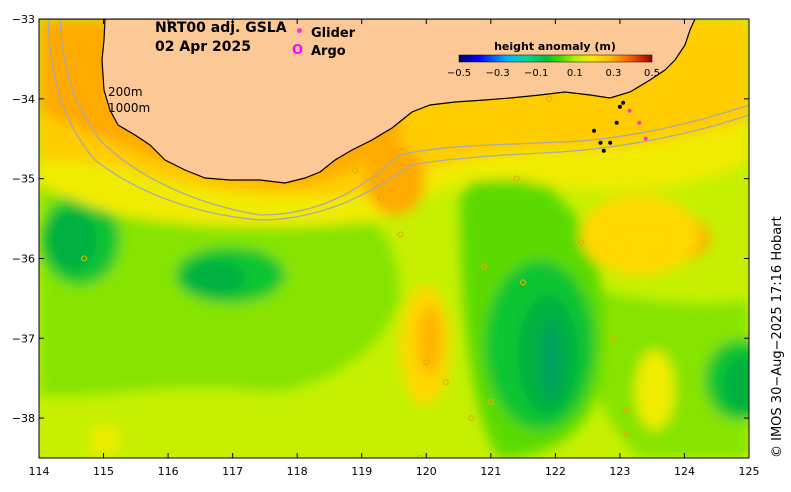  I want to click on colorbar-tick-label: 0.1, so click(575, 73).